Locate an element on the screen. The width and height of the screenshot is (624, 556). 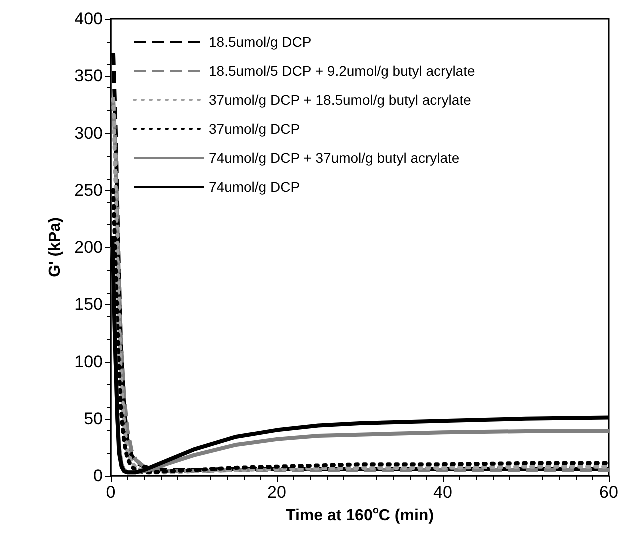
legend-label: 18.5umol/5 DCP + 9.2umol/g butyl acrylate is located at coordinates (342, 71).